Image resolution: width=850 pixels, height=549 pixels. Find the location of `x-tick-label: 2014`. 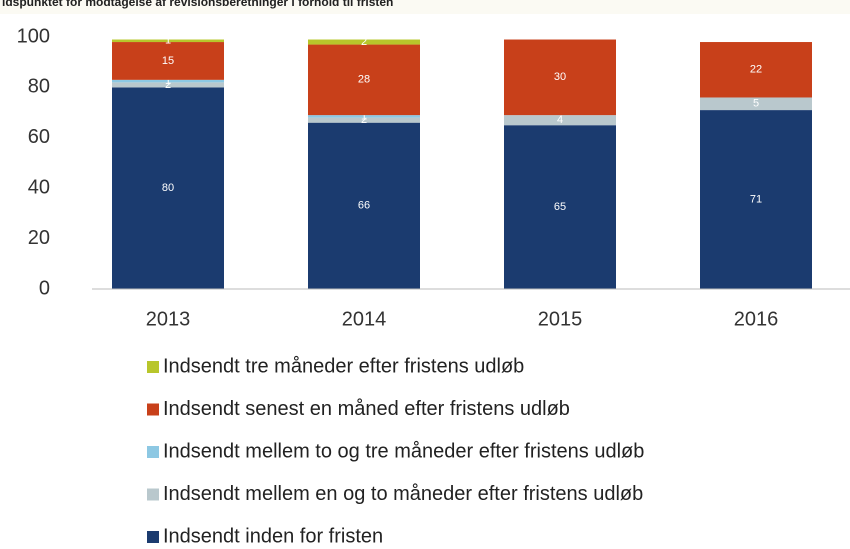

x-tick-label: 2014 is located at coordinates (364, 319).